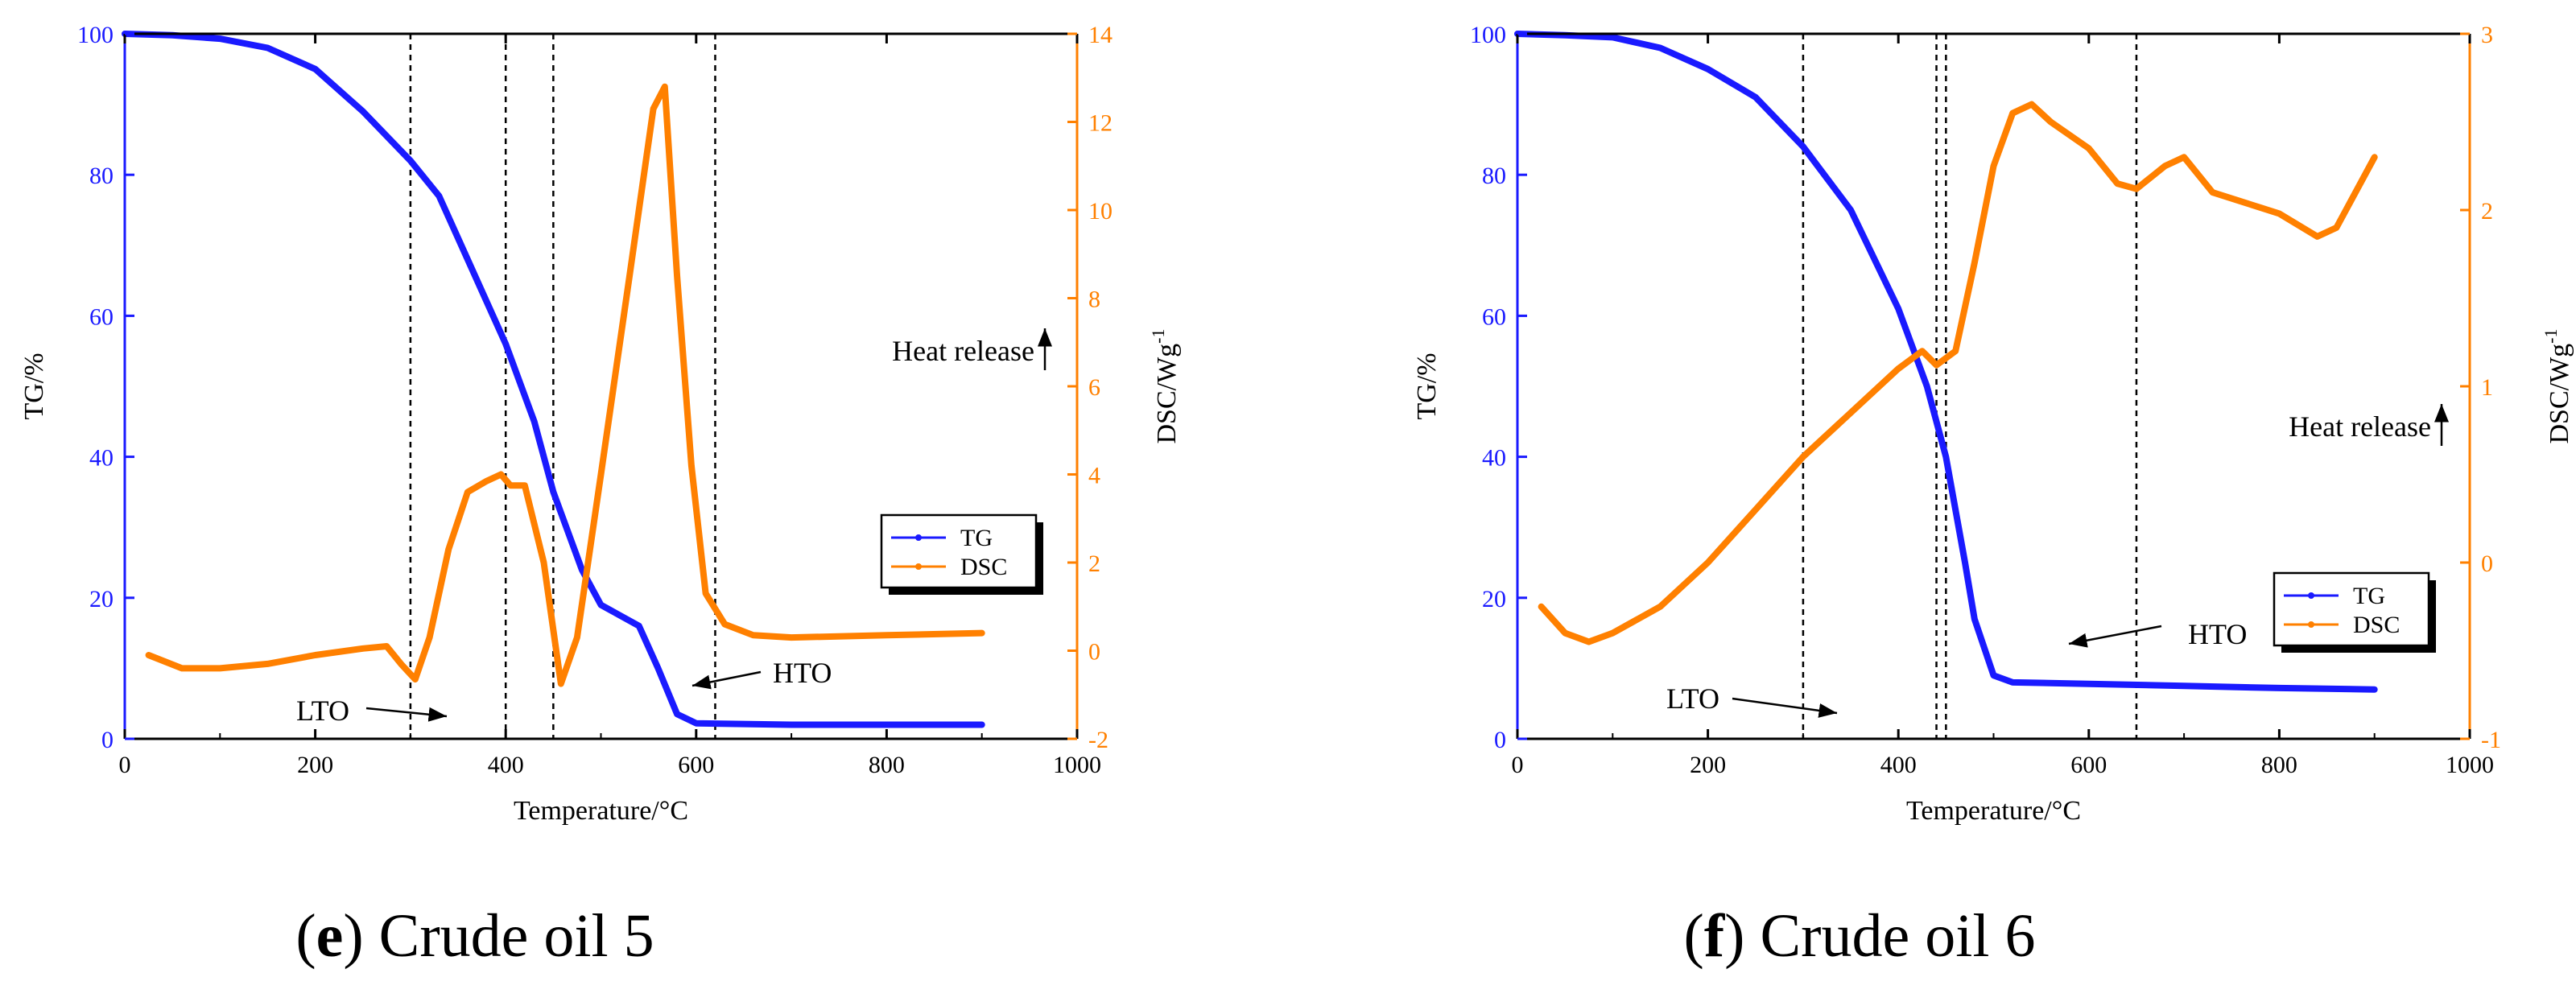  What do you see at coordinates (498, 936) in the screenshot?
I see `caption-text: ) Crude oil 5` at bounding box center [498, 936].